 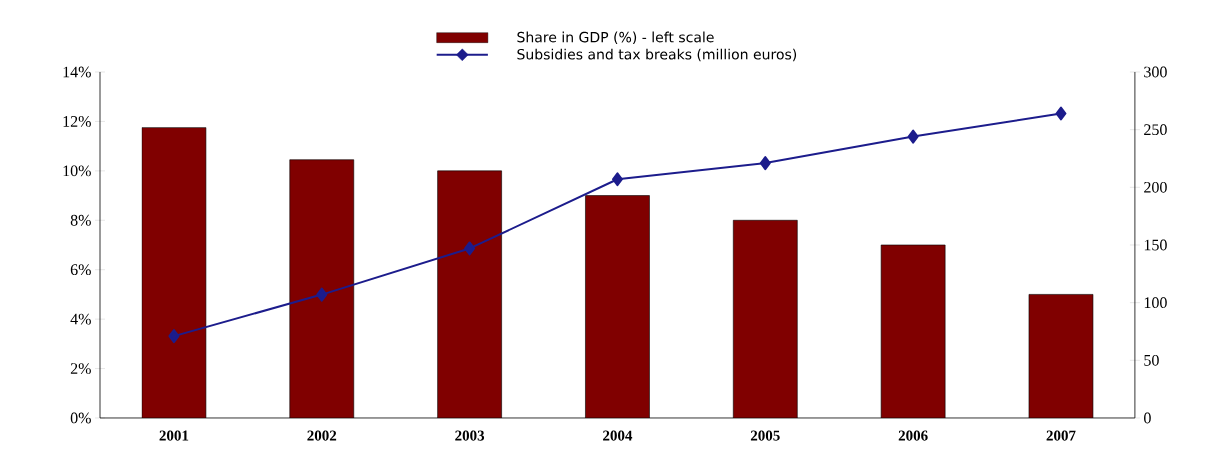 I want to click on y-tick-label: 8%, so click(x=80, y=220).